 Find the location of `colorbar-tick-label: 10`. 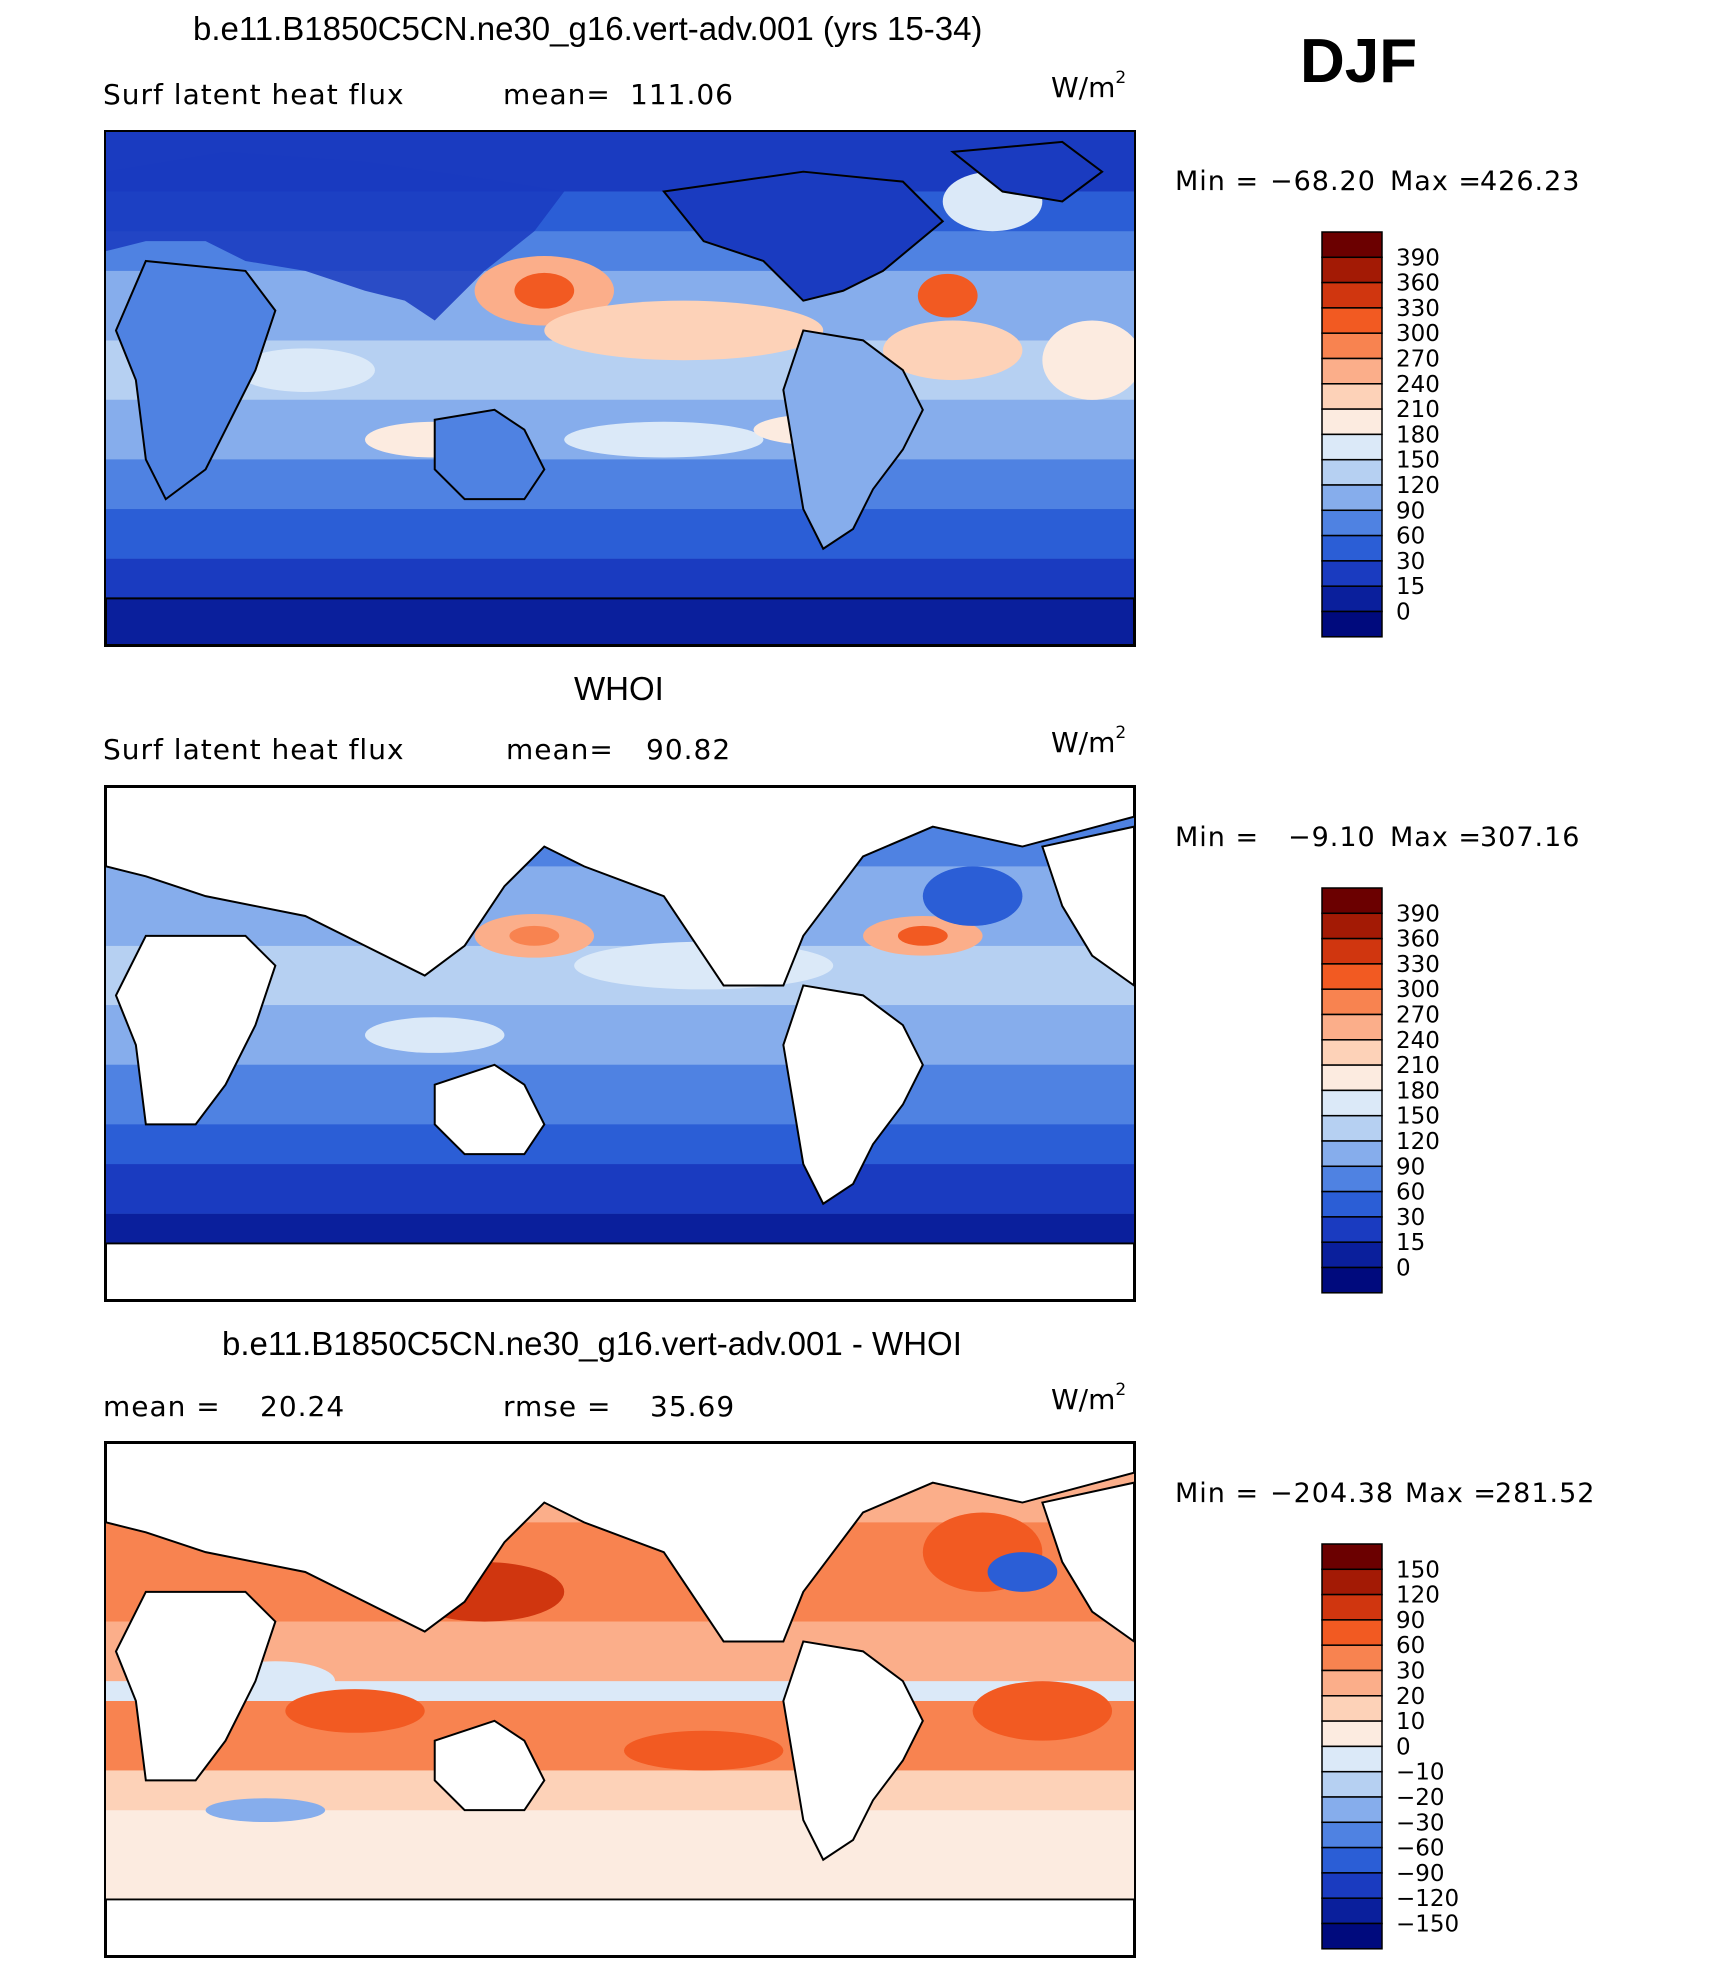

colorbar-tick-label: 10 is located at coordinates (1410, 1722).